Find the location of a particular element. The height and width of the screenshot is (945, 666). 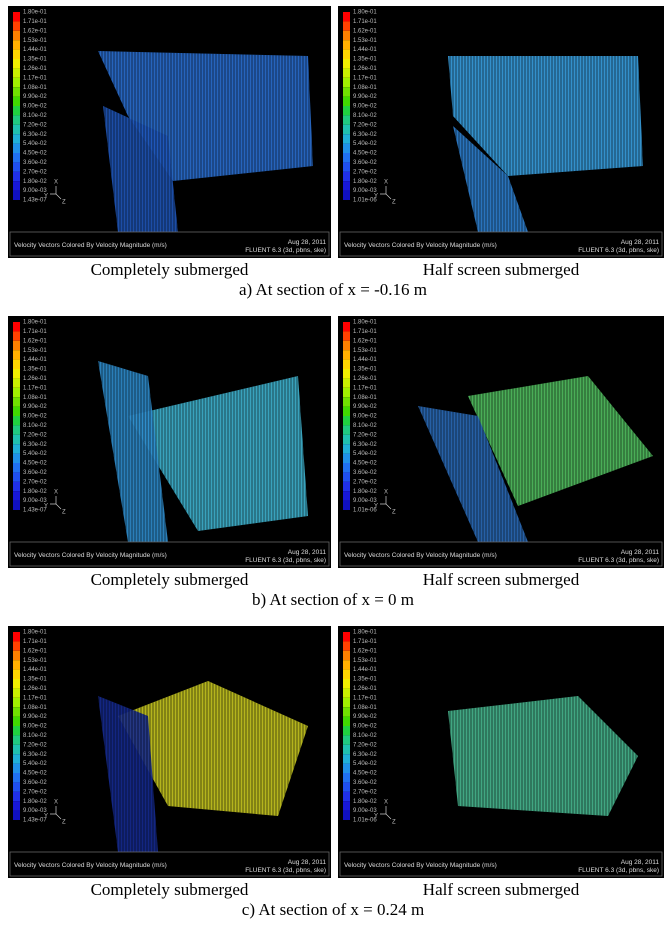

colorbar-label: 1.26e-01 is located at coordinates (35, 69).